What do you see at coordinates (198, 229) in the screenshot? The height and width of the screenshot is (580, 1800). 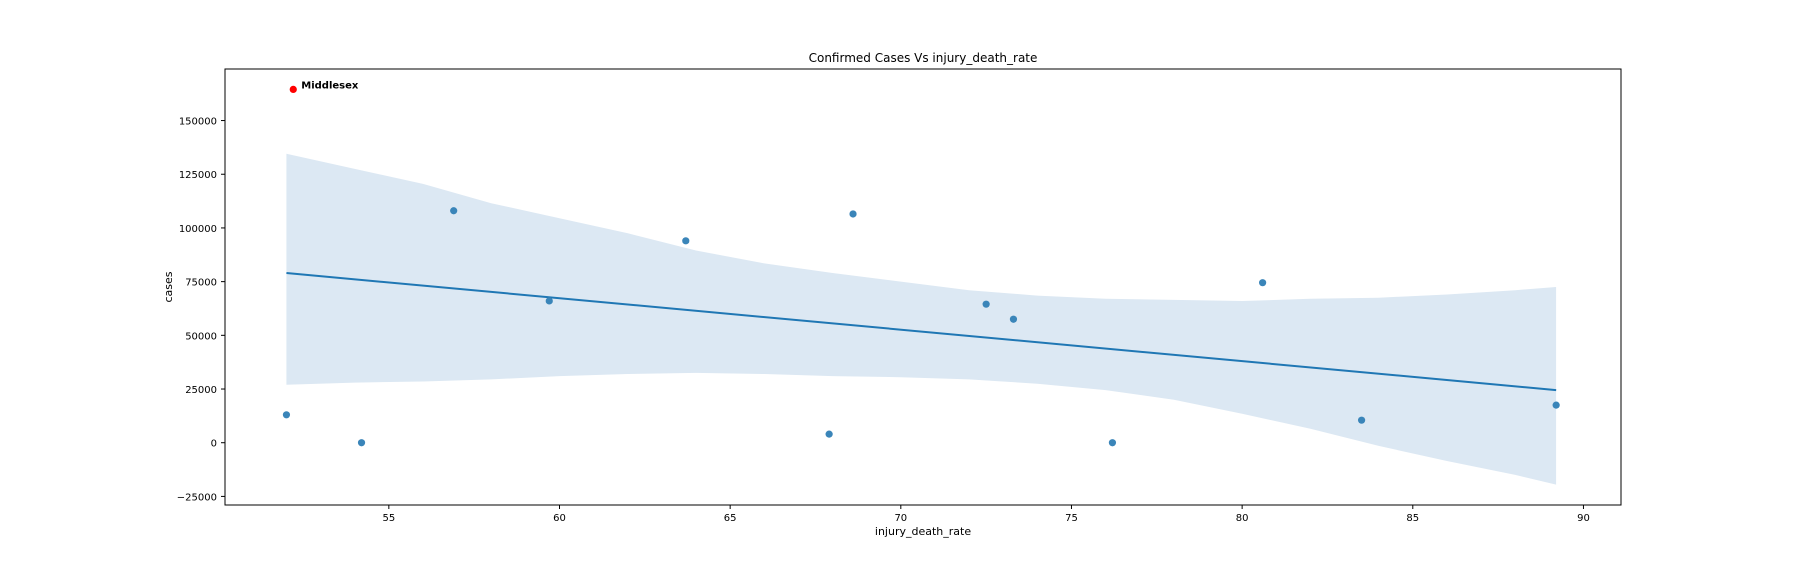 I see `y-tick-label: 100000` at bounding box center [198, 229].